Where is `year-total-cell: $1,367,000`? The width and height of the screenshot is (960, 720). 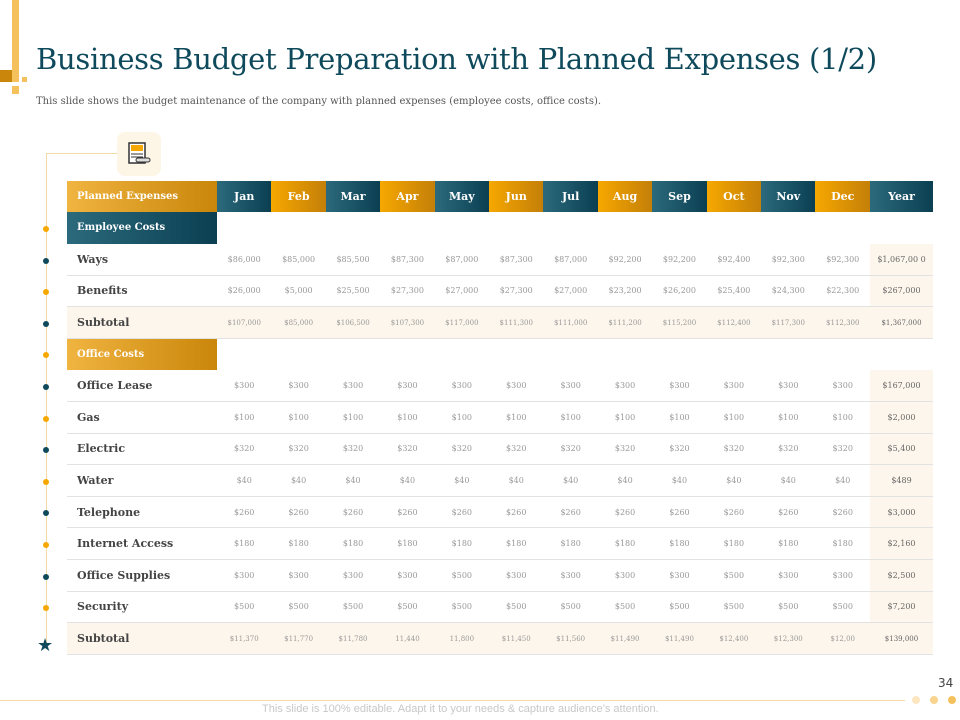 year-total-cell: $1,367,000 is located at coordinates (901, 322).